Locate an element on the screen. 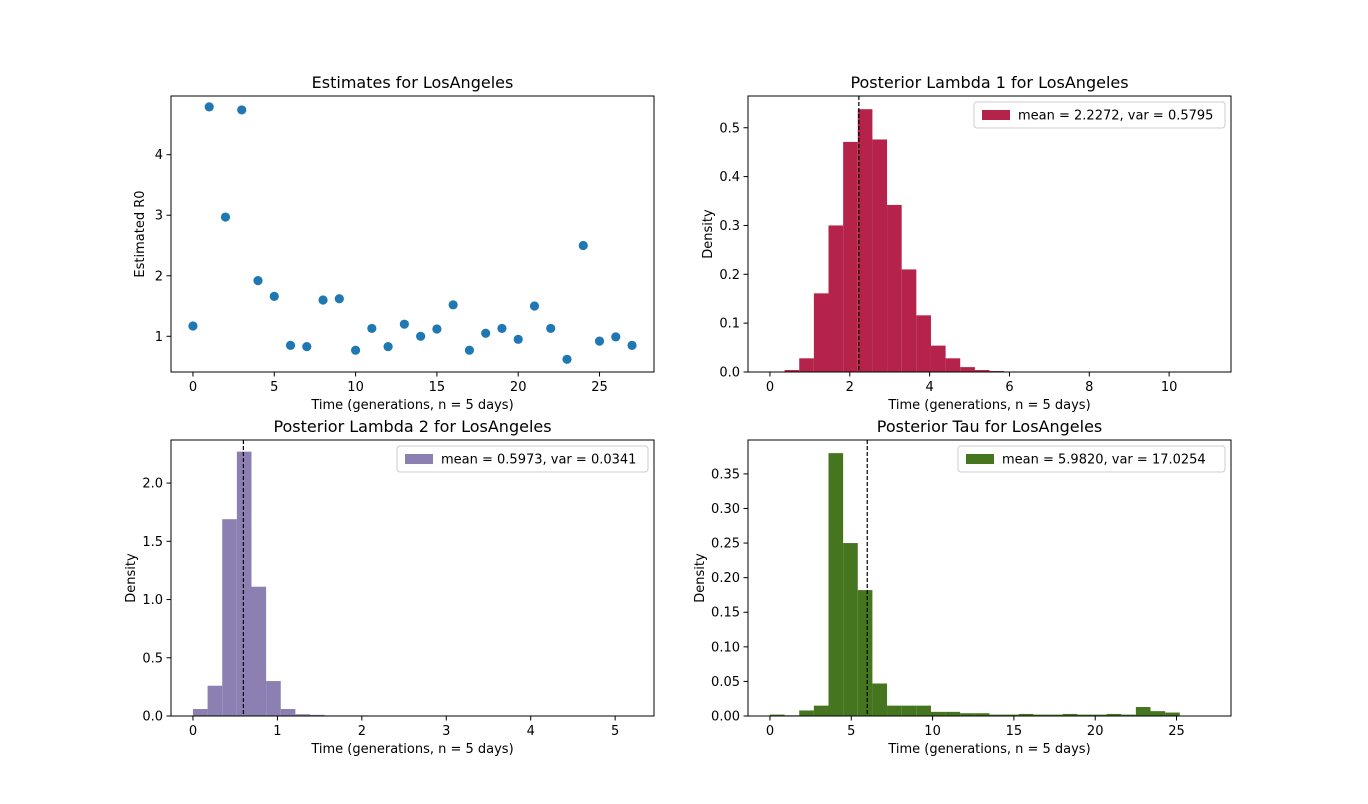 This screenshot has height=804, width=1368. legend-box is located at coordinates (1091, 459).